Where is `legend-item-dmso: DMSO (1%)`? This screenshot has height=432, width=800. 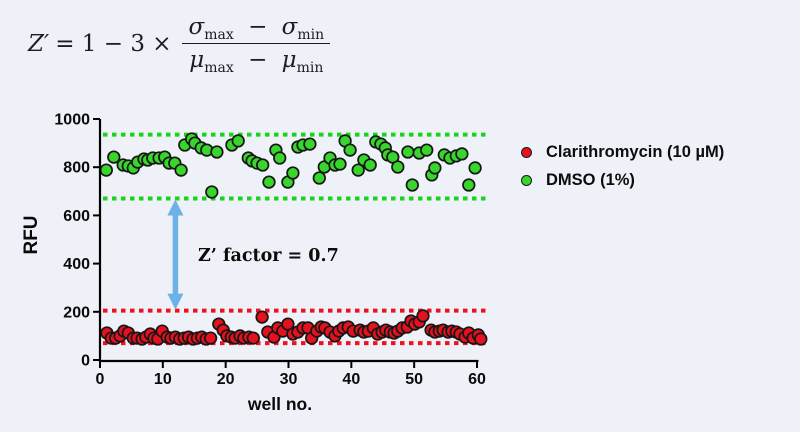 legend-item-dmso: DMSO (1%) is located at coordinates (622, 180).